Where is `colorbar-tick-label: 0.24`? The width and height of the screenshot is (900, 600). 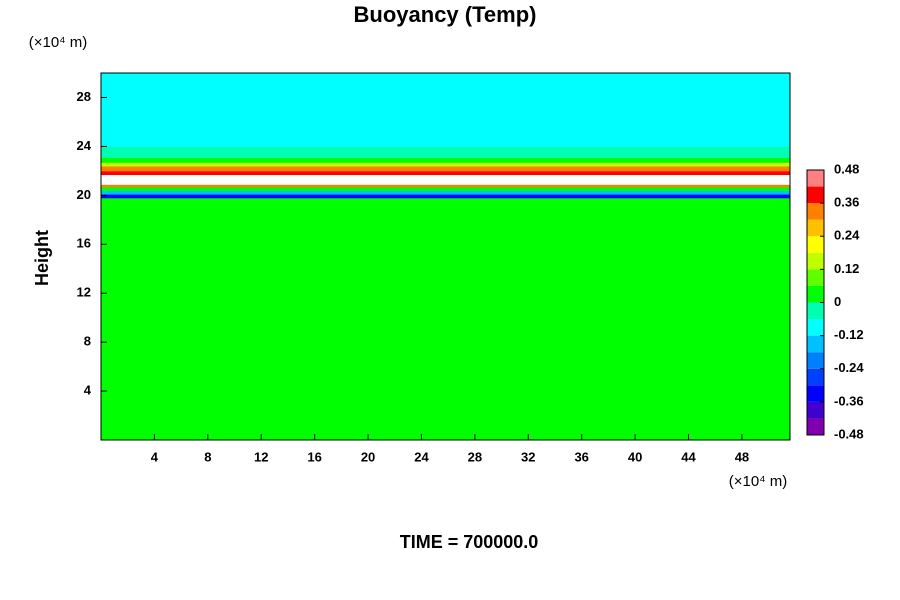 colorbar-tick-label: 0.24 is located at coordinates (847, 235).